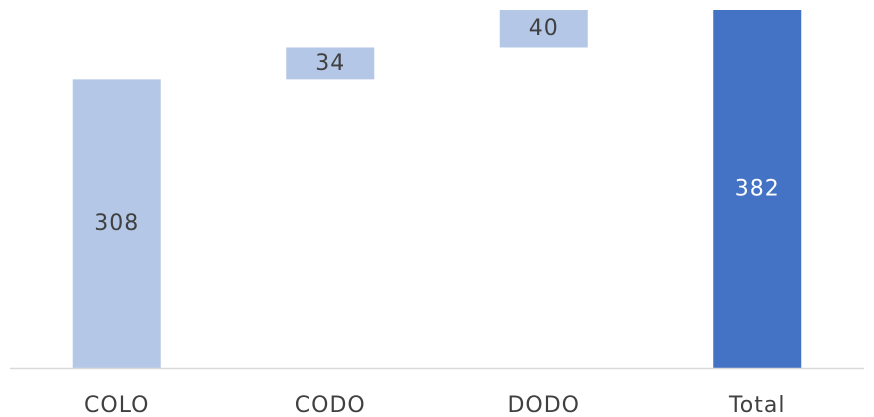 The height and width of the screenshot is (417, 874). I want to click on x-tick-label-dodo: DODO, so click(543, 405).